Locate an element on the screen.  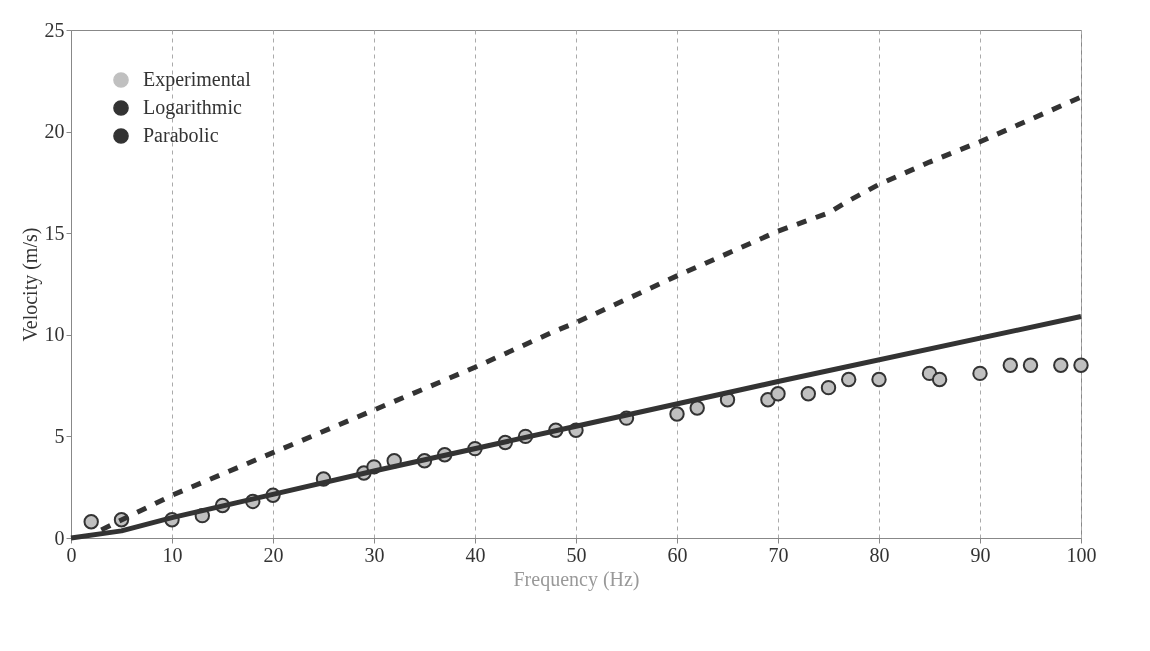
y-tick-label: 25 is located at coordinates (54, 29).